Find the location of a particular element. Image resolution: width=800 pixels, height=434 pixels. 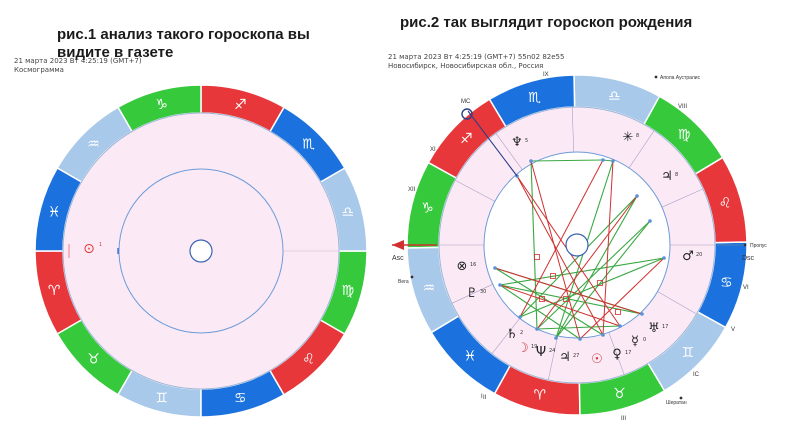

planet-degree: 16 is located at coordinates (473, 265).